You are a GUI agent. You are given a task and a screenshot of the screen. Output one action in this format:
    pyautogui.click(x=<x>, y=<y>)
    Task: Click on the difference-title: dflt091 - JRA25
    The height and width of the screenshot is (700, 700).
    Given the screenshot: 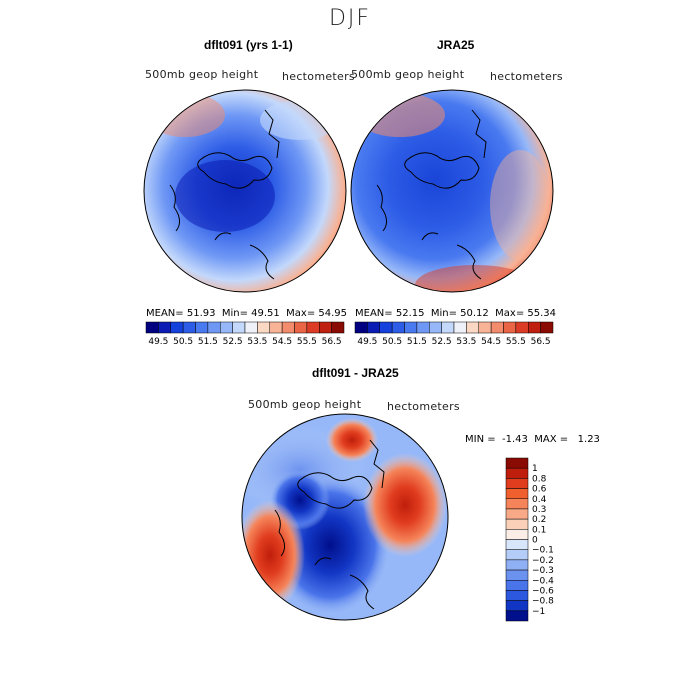 What is the action you would take?
    pyautogui.click(x=355, y=373)
    